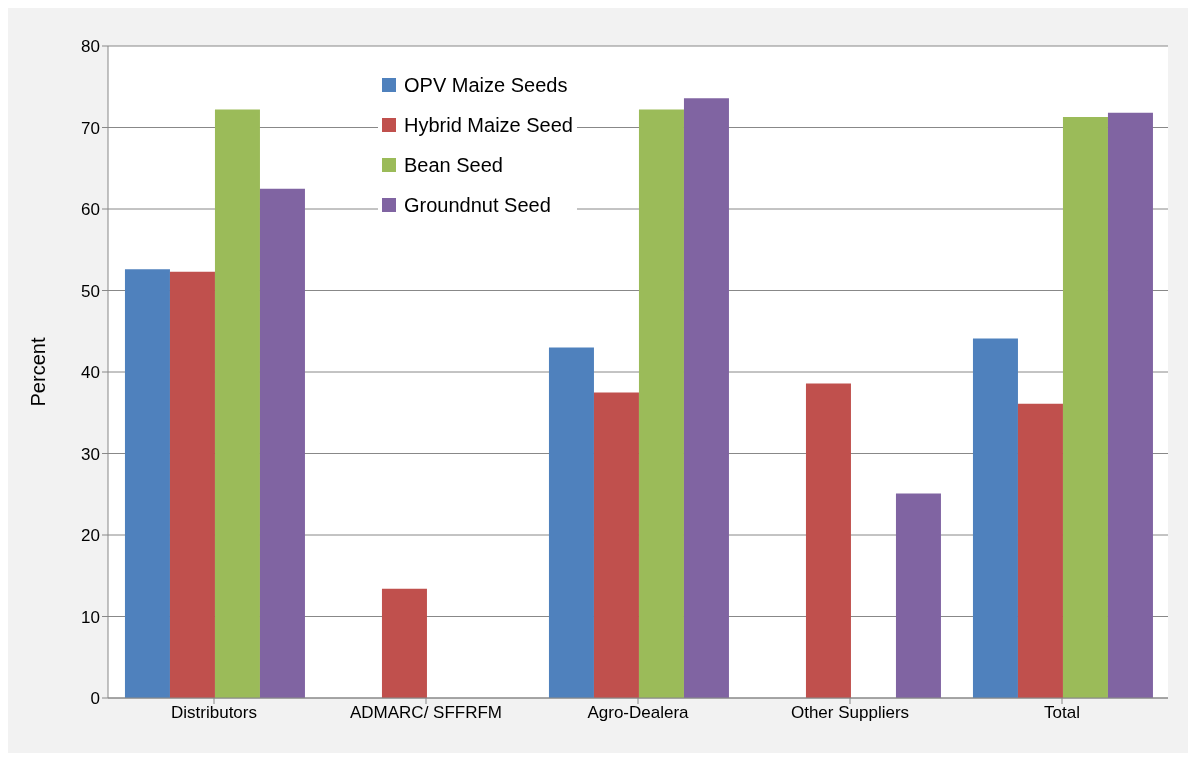  I want to click on x-tick-label: ADMARC/ SFFRFM, so click(426, 713).